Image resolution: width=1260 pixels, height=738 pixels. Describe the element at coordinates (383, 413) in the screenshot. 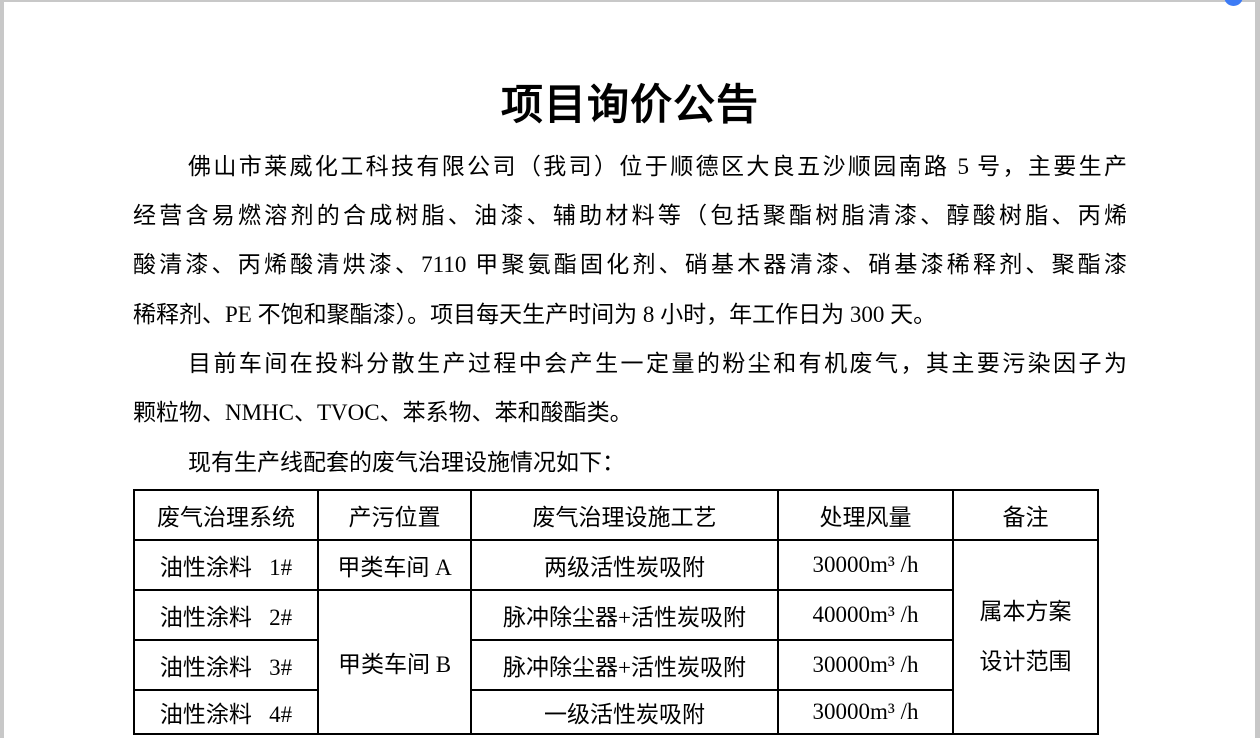

I see `paragraph-line: 颗粒物、NMHC、TVOC、苯系物、苯和酸酯类。` at that location.